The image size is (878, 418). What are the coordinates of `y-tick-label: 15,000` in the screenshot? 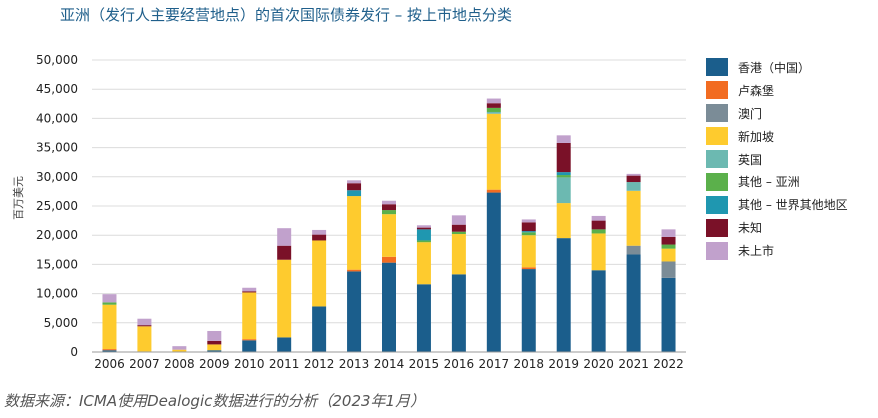 It's located at (57, 264).